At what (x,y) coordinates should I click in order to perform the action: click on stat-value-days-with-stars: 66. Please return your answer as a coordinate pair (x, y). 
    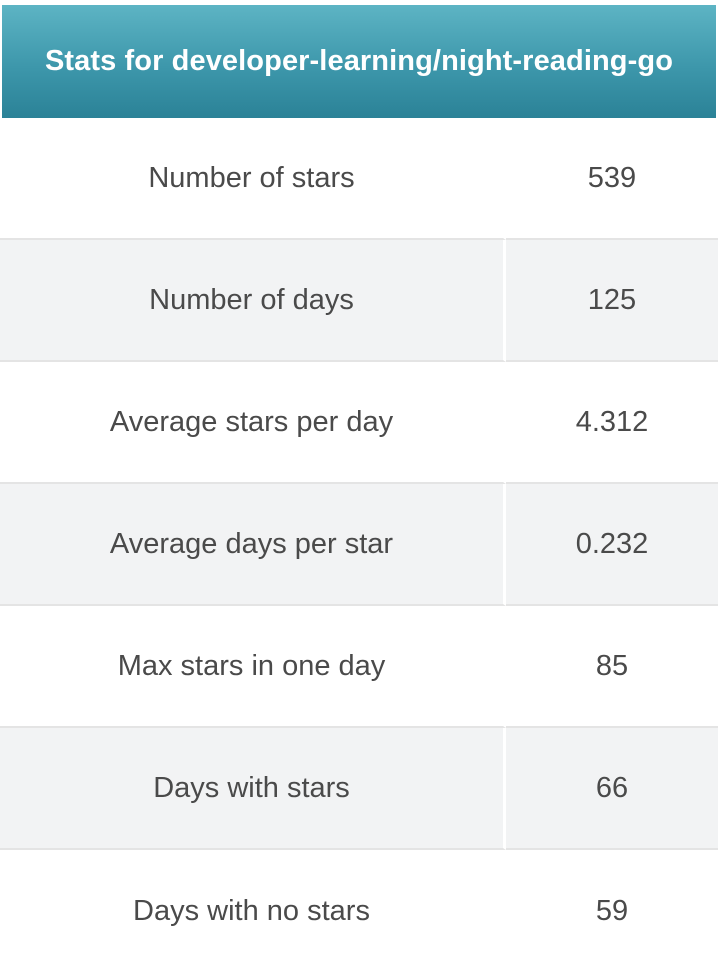
    Looking at the image, I should click on (612, 789).